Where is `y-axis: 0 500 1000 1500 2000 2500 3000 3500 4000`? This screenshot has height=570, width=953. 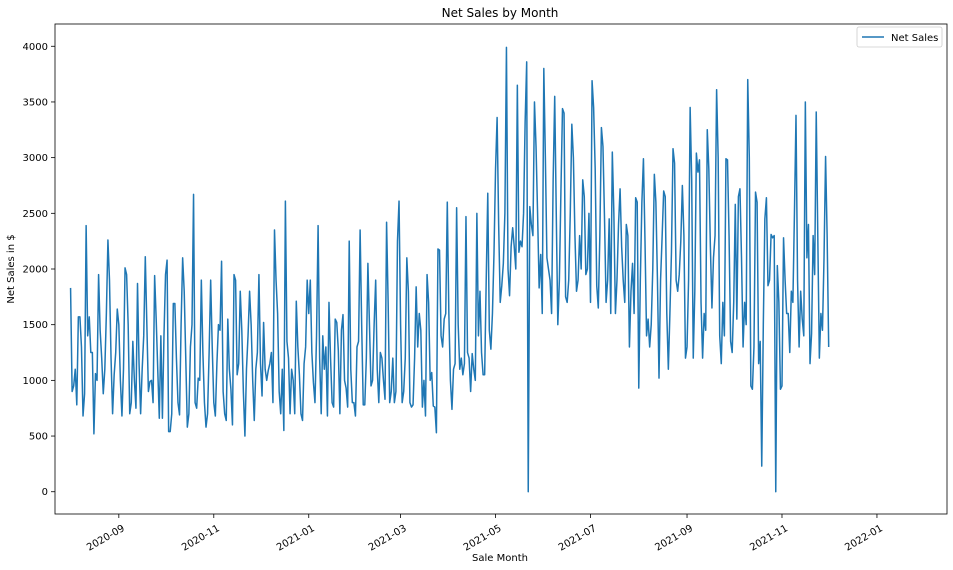
y-axis: 0 500 1000 1500 2000 2500 3000 3500 4000 is located at coordinates (39, 270).